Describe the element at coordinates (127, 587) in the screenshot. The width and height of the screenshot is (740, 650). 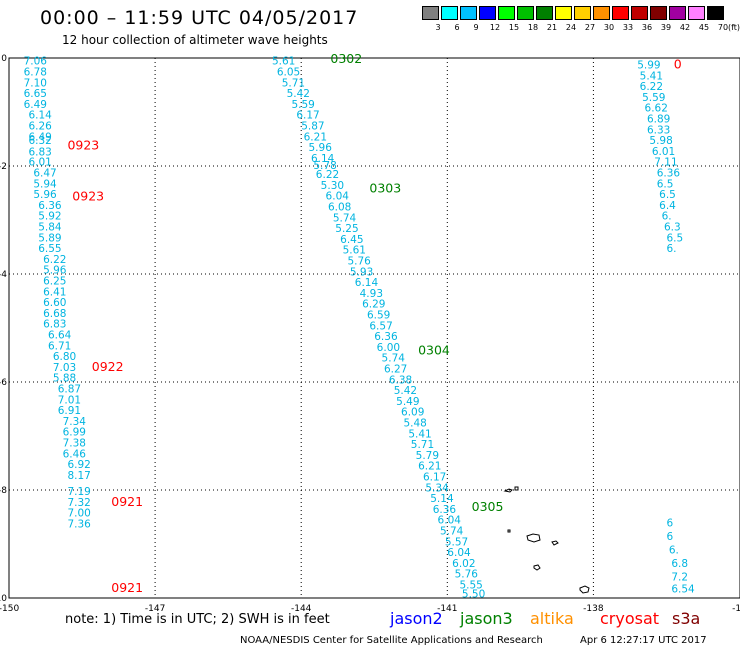
I see `pass-time-label: 0921` at that location.